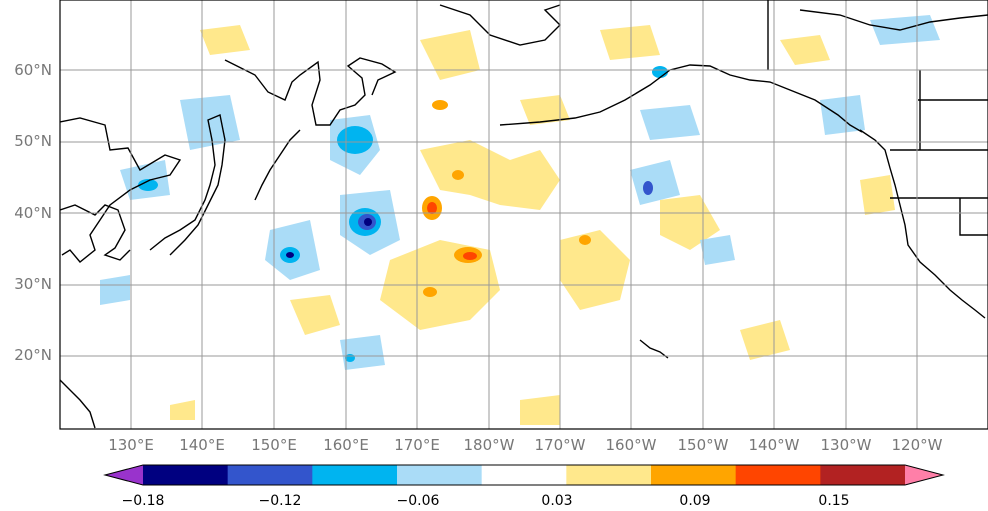 Image resolution: width=988 pixels, height=511 pixels. What do you see at coordinates (33, 141) in the screenshot?
I see `lat-label-50n: 50°N` at bounding box center [33, 141].